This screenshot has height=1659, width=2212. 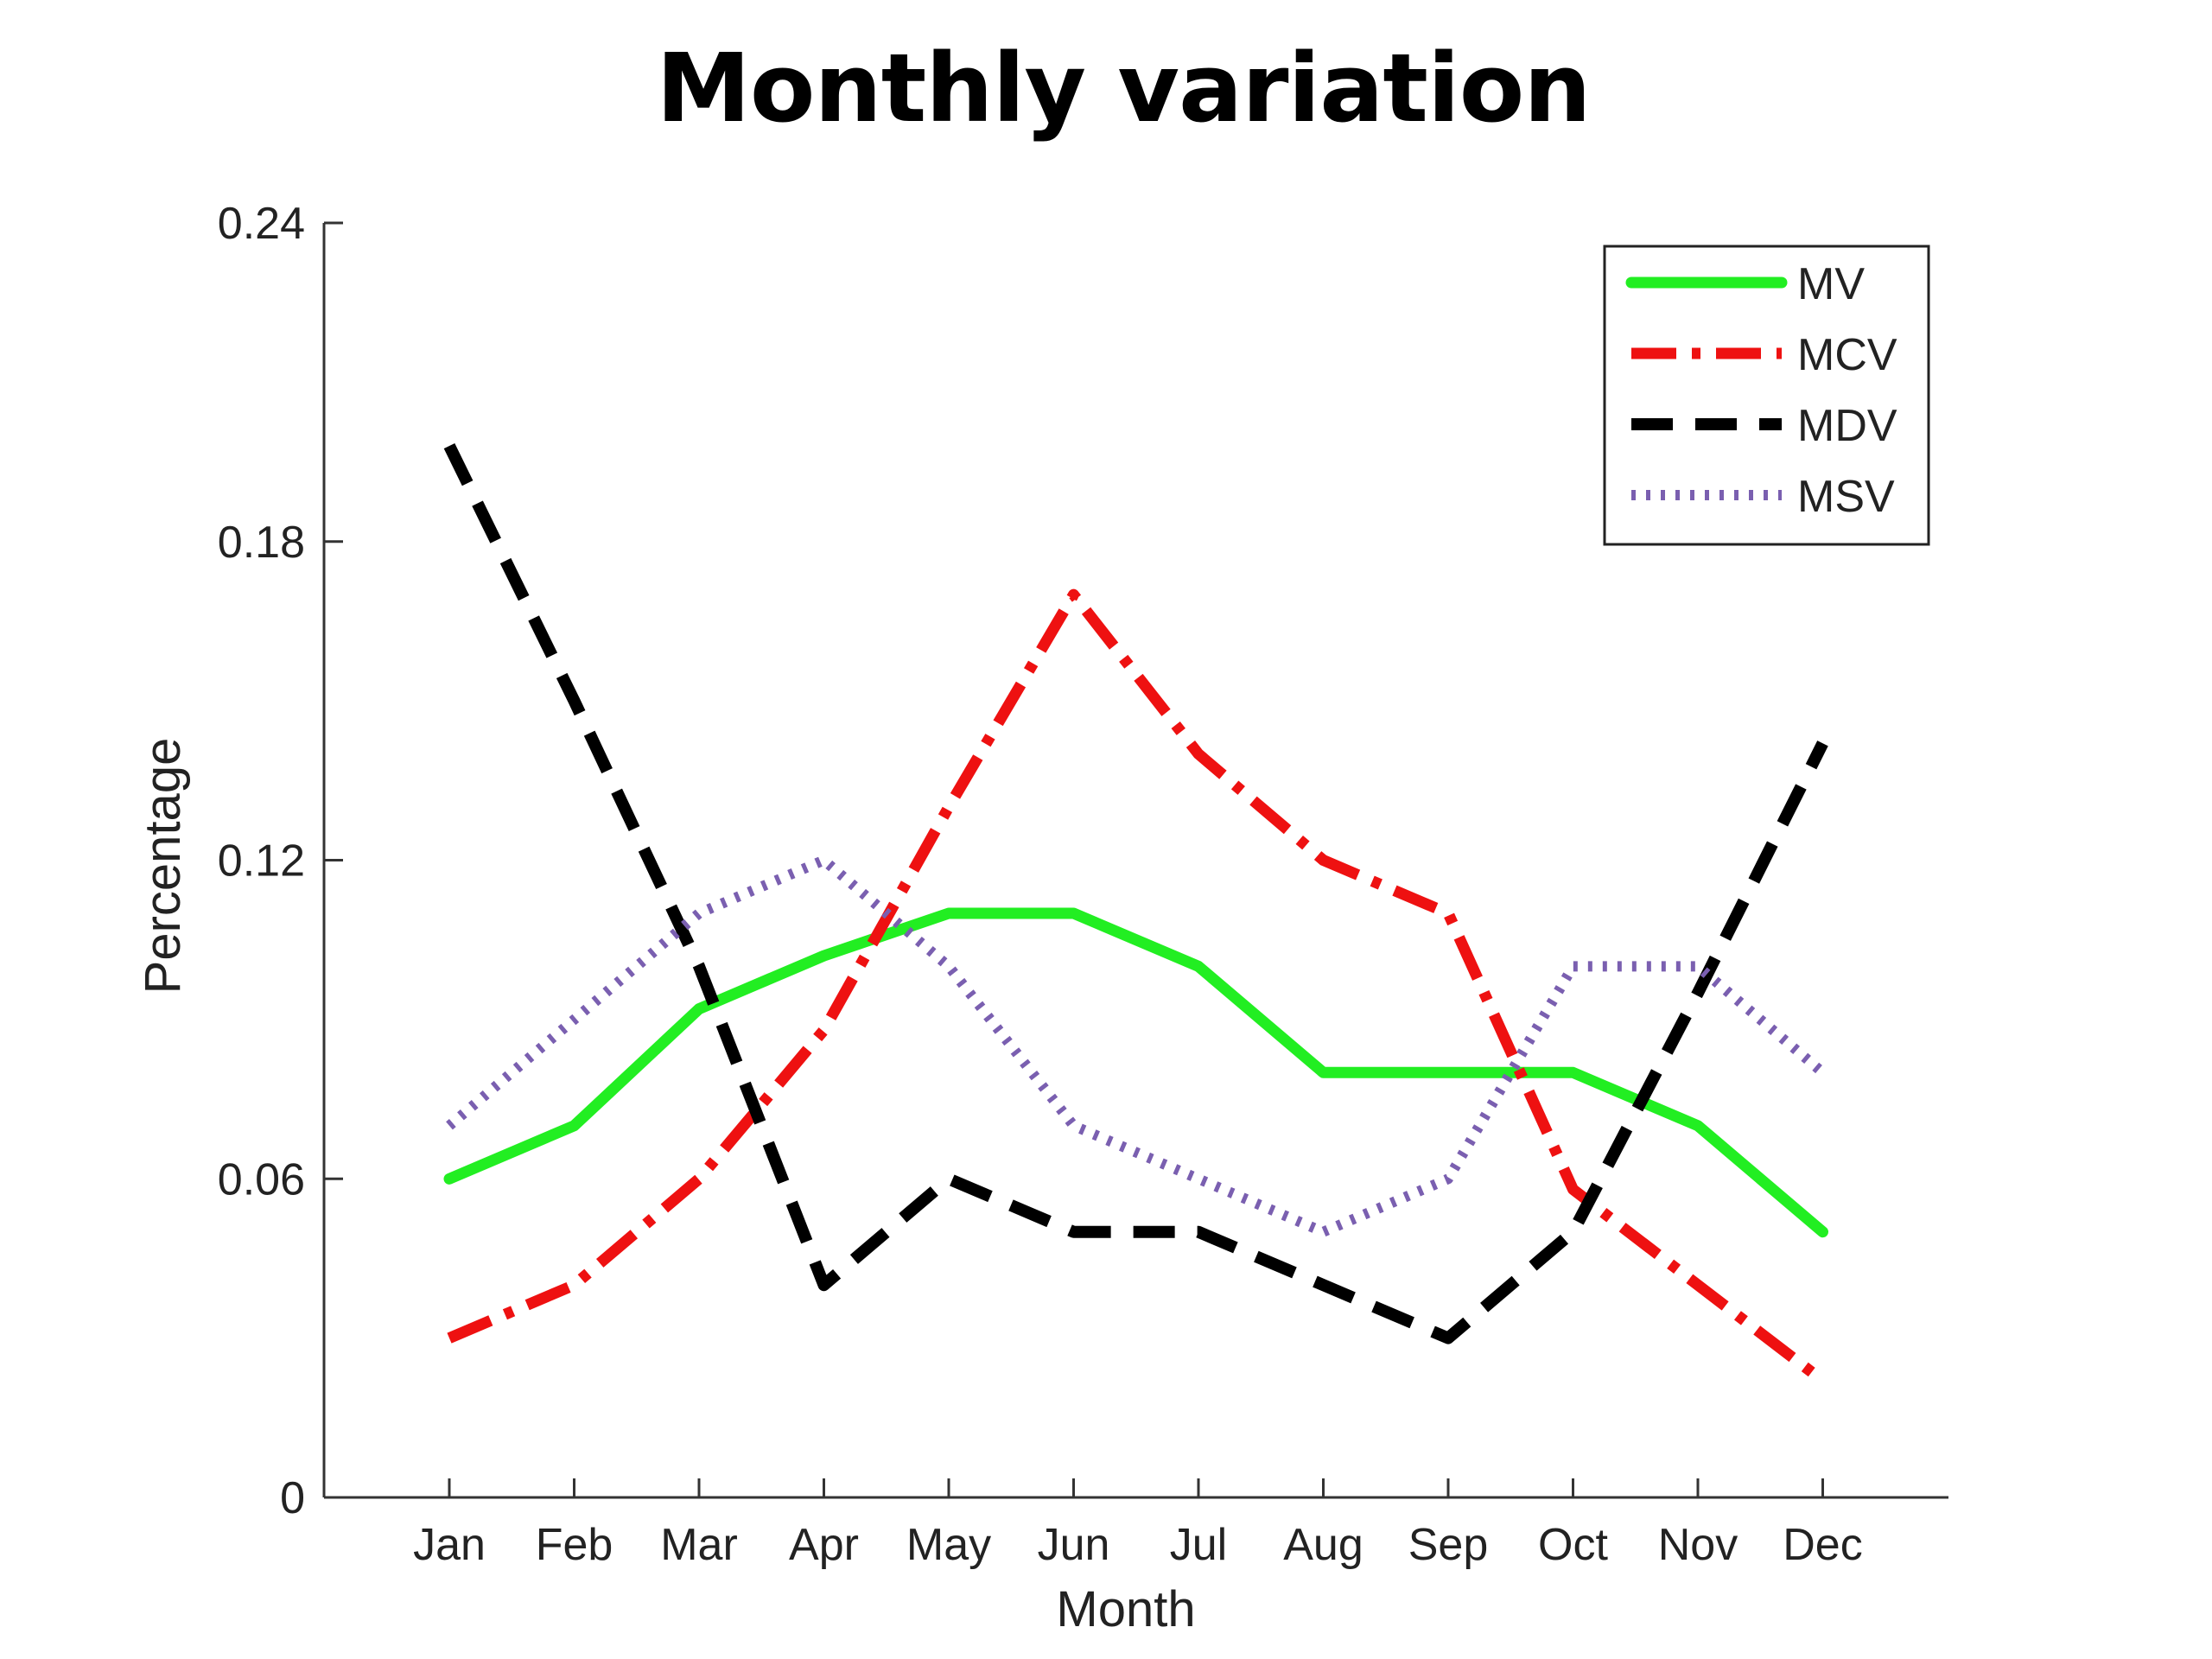 I want to click on x-tick-label: Dec, so click(x=1822, y=1545).